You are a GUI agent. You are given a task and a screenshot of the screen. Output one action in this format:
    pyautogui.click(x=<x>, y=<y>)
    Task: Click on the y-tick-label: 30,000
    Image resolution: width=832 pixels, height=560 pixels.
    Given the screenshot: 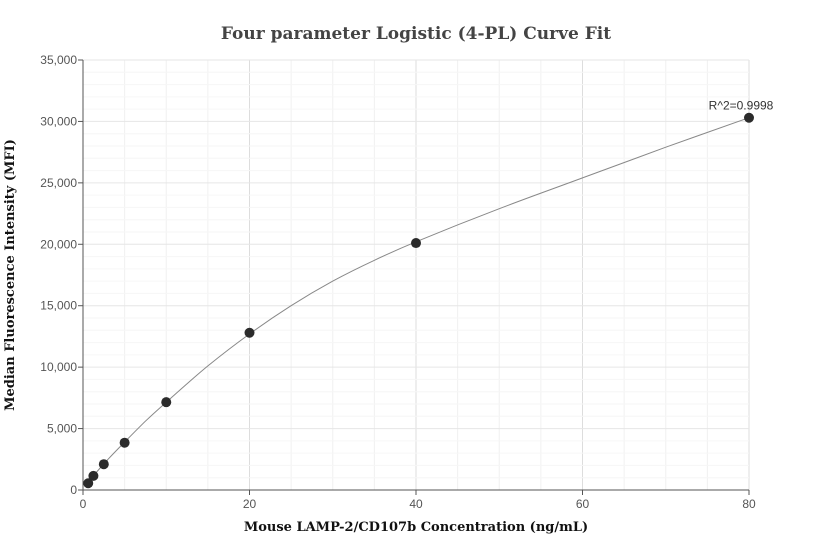 What is the action you would take?
    pyautogui.click(x=58, y=121)
    